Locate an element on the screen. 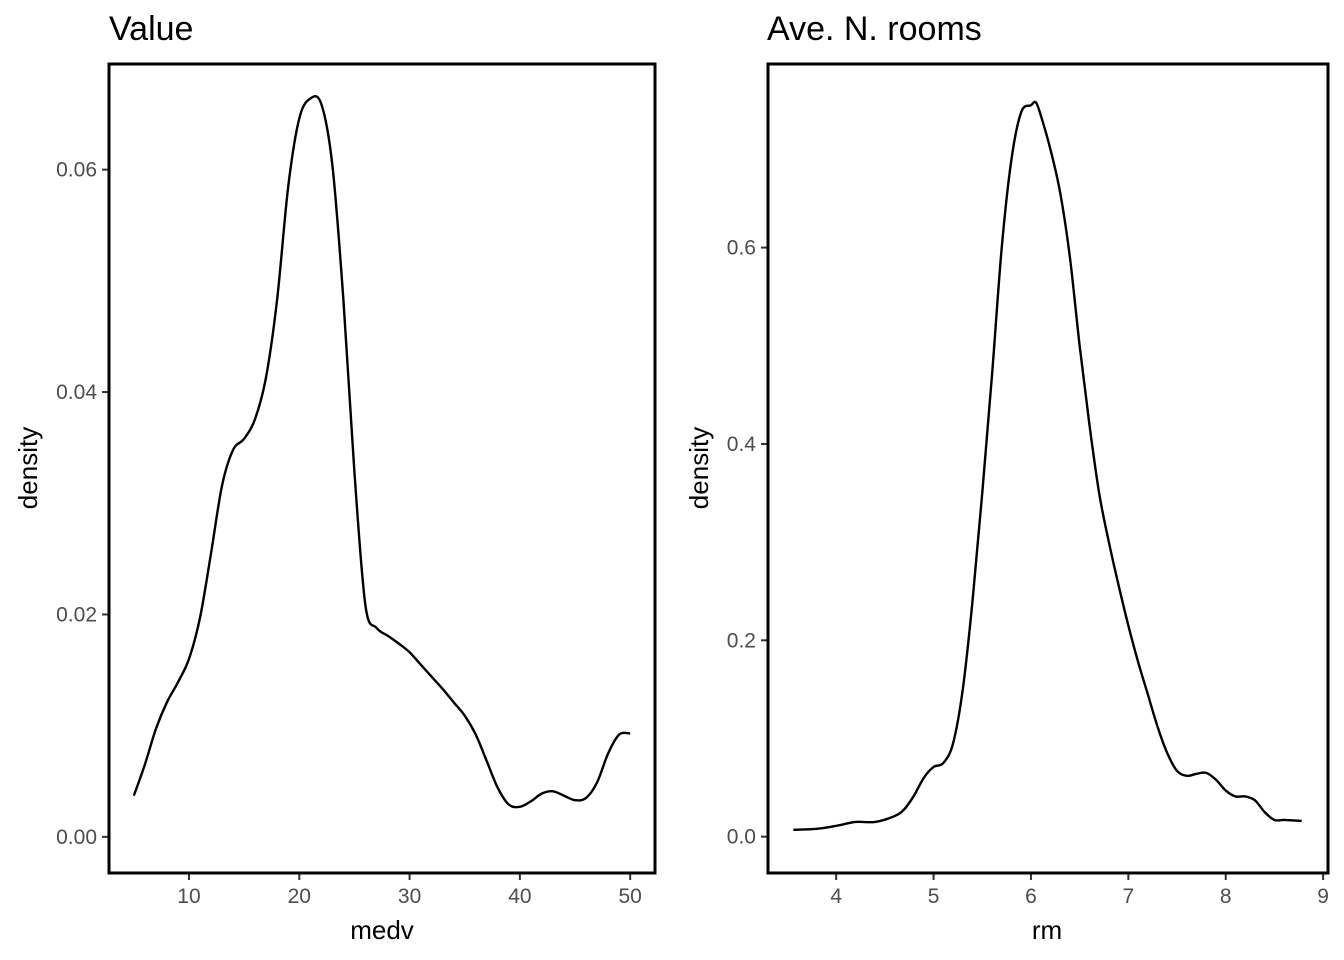 This screenshot has height=960, width=1344. x-tick-label: 40 is located at coordinates (519, 896).